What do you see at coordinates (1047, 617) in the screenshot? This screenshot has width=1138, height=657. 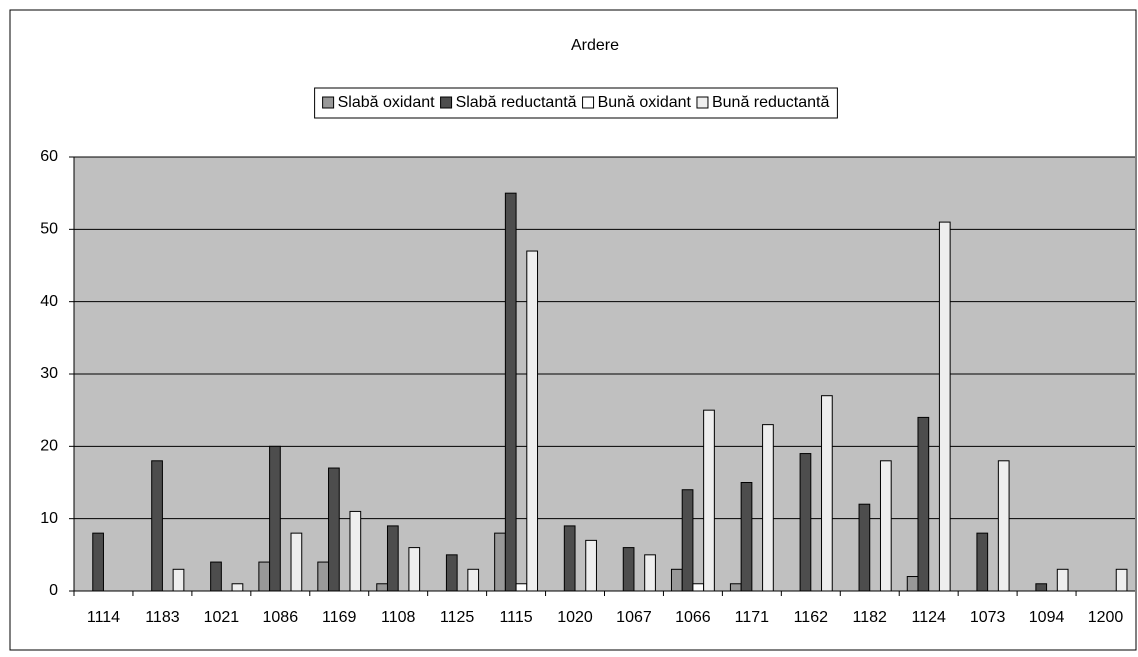 I see `x-tick-label: 1094` at bounding box center [1047, 617].